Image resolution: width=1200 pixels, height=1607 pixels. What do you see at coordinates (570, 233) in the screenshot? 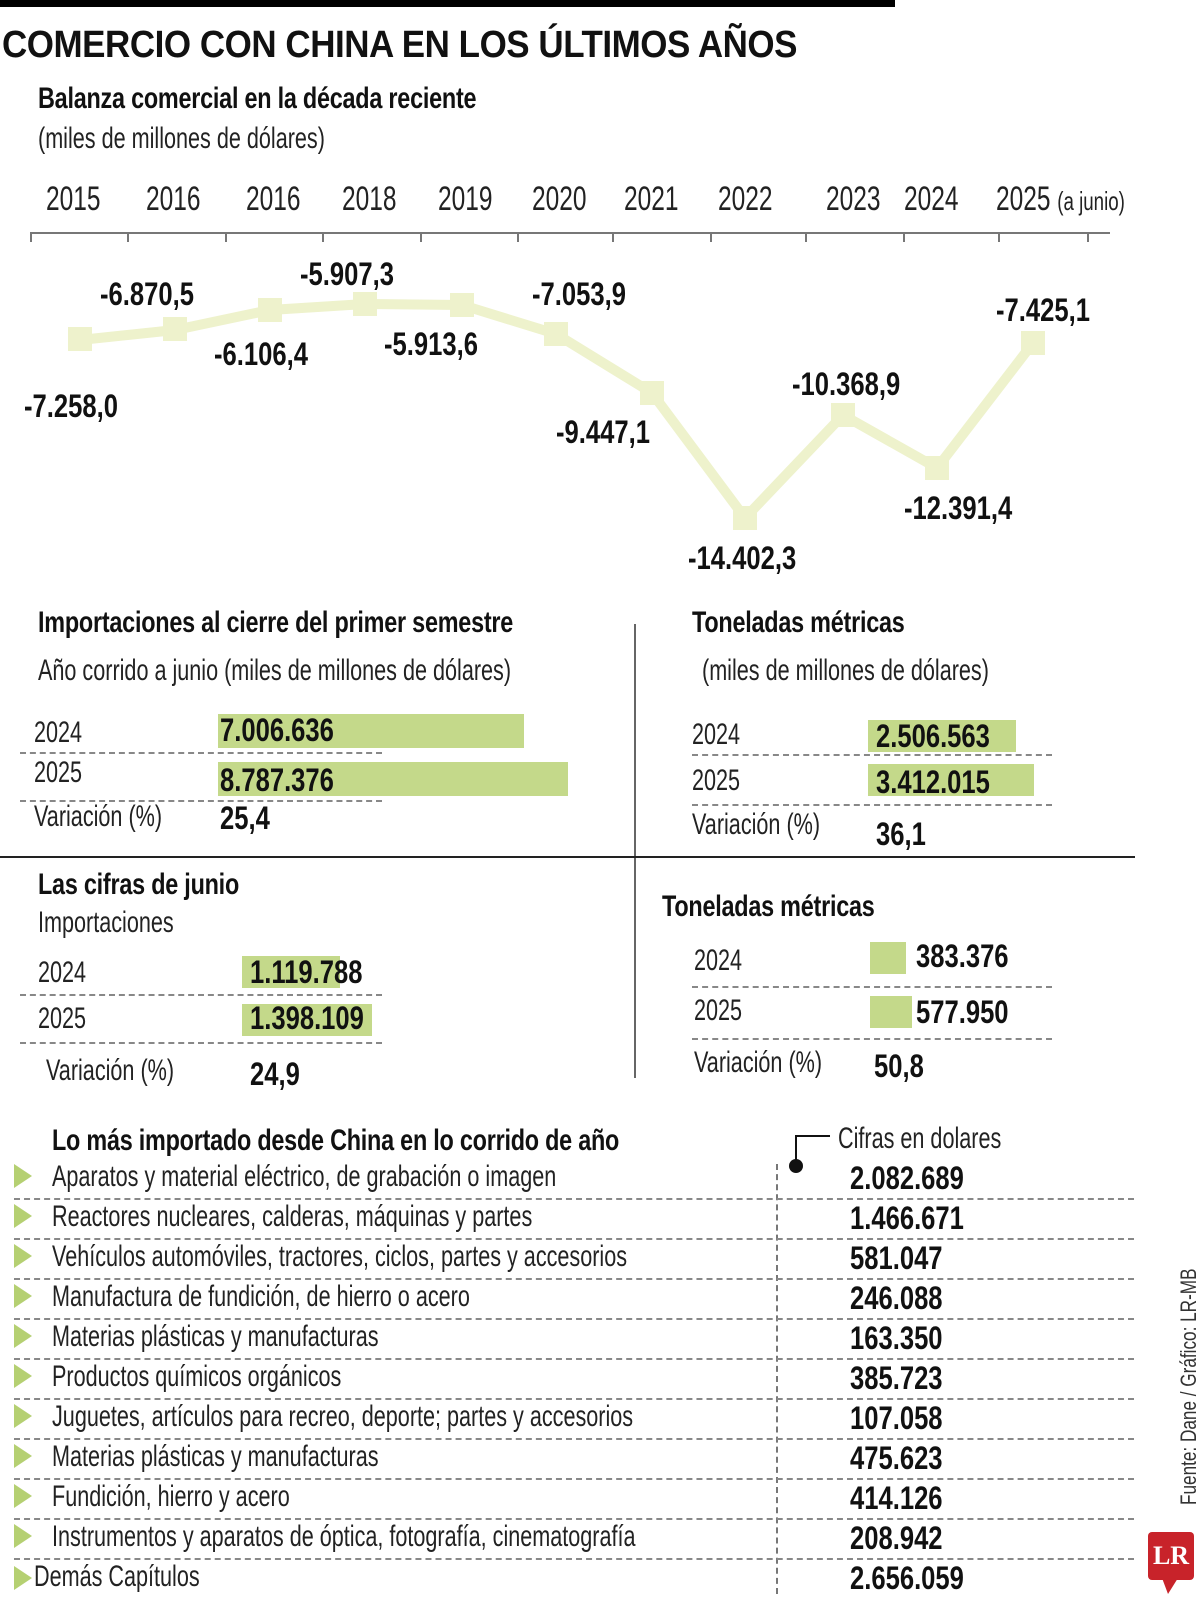
I see `year-axis-line` at bounding box center [570, 233].